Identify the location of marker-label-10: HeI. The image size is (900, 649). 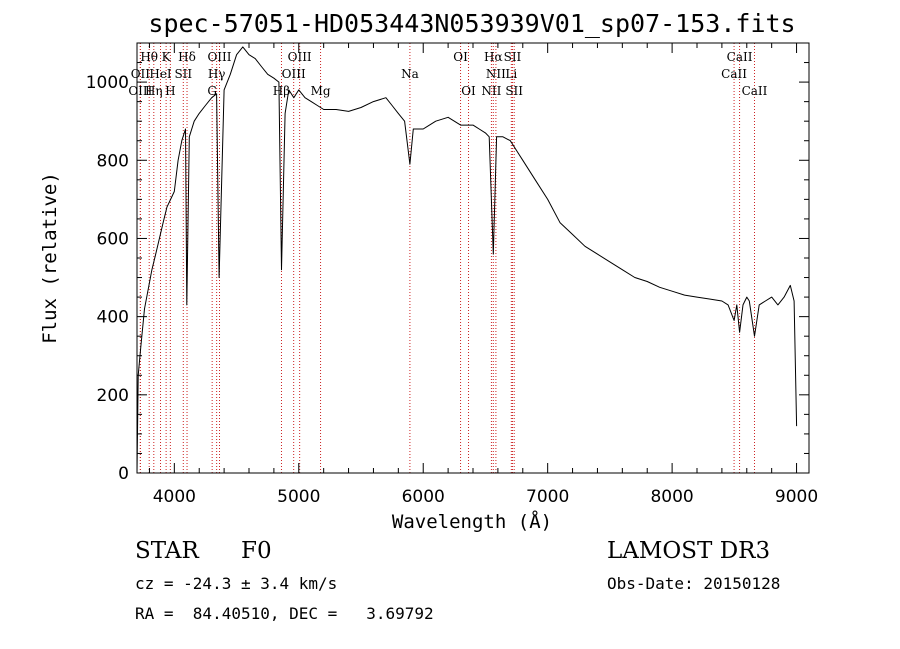
(160, 74).